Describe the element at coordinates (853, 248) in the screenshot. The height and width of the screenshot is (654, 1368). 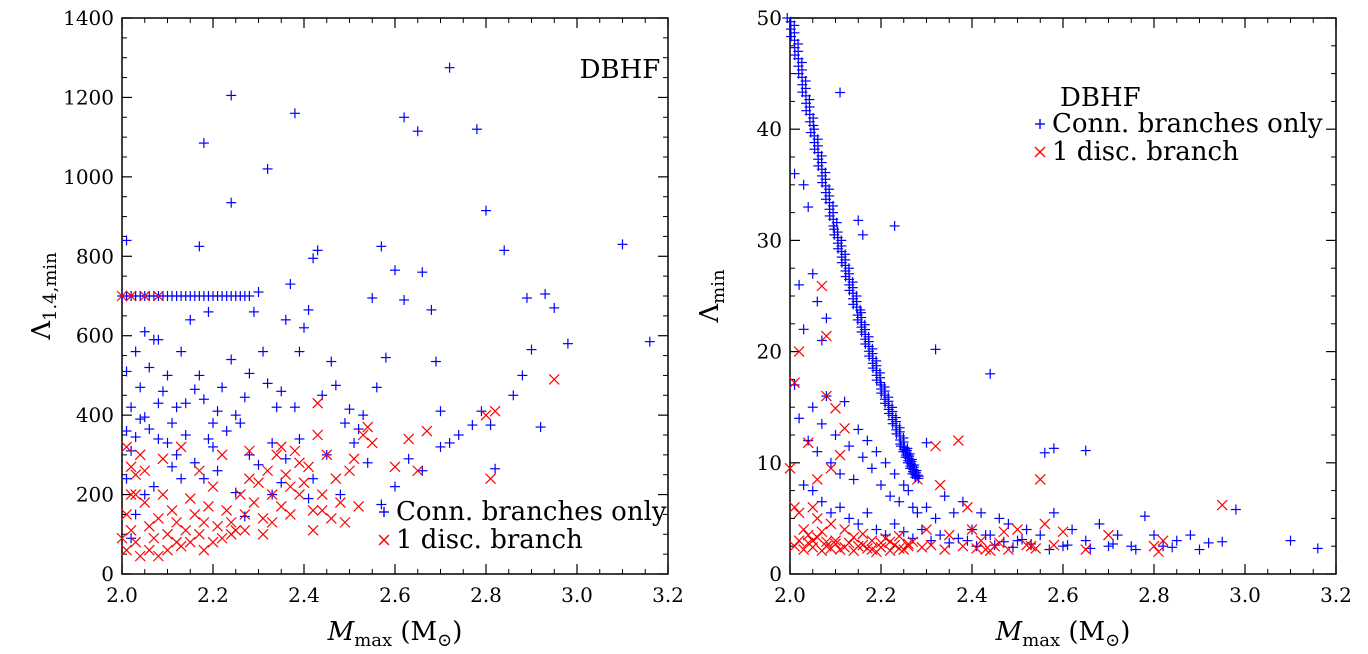
I see `series-conn-branches-band` at that location.